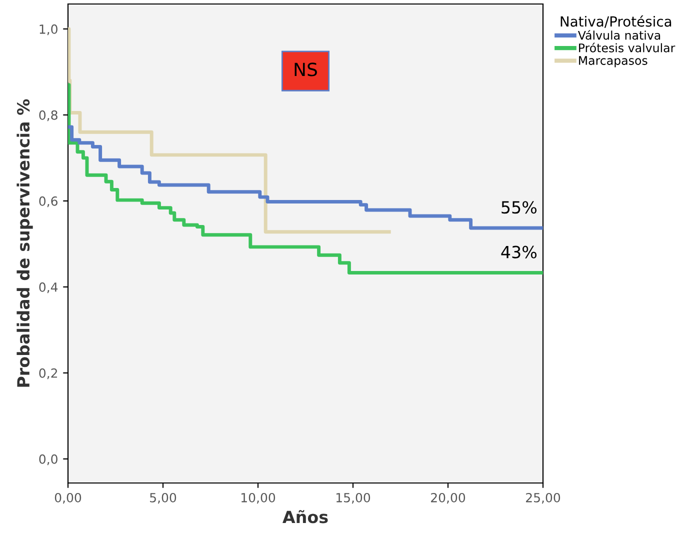 This screenshot has height=535, width=677. Describe the element at coordinates (48, 288) in the screenshot. I see `y-tick-label: 0,4` at that location.